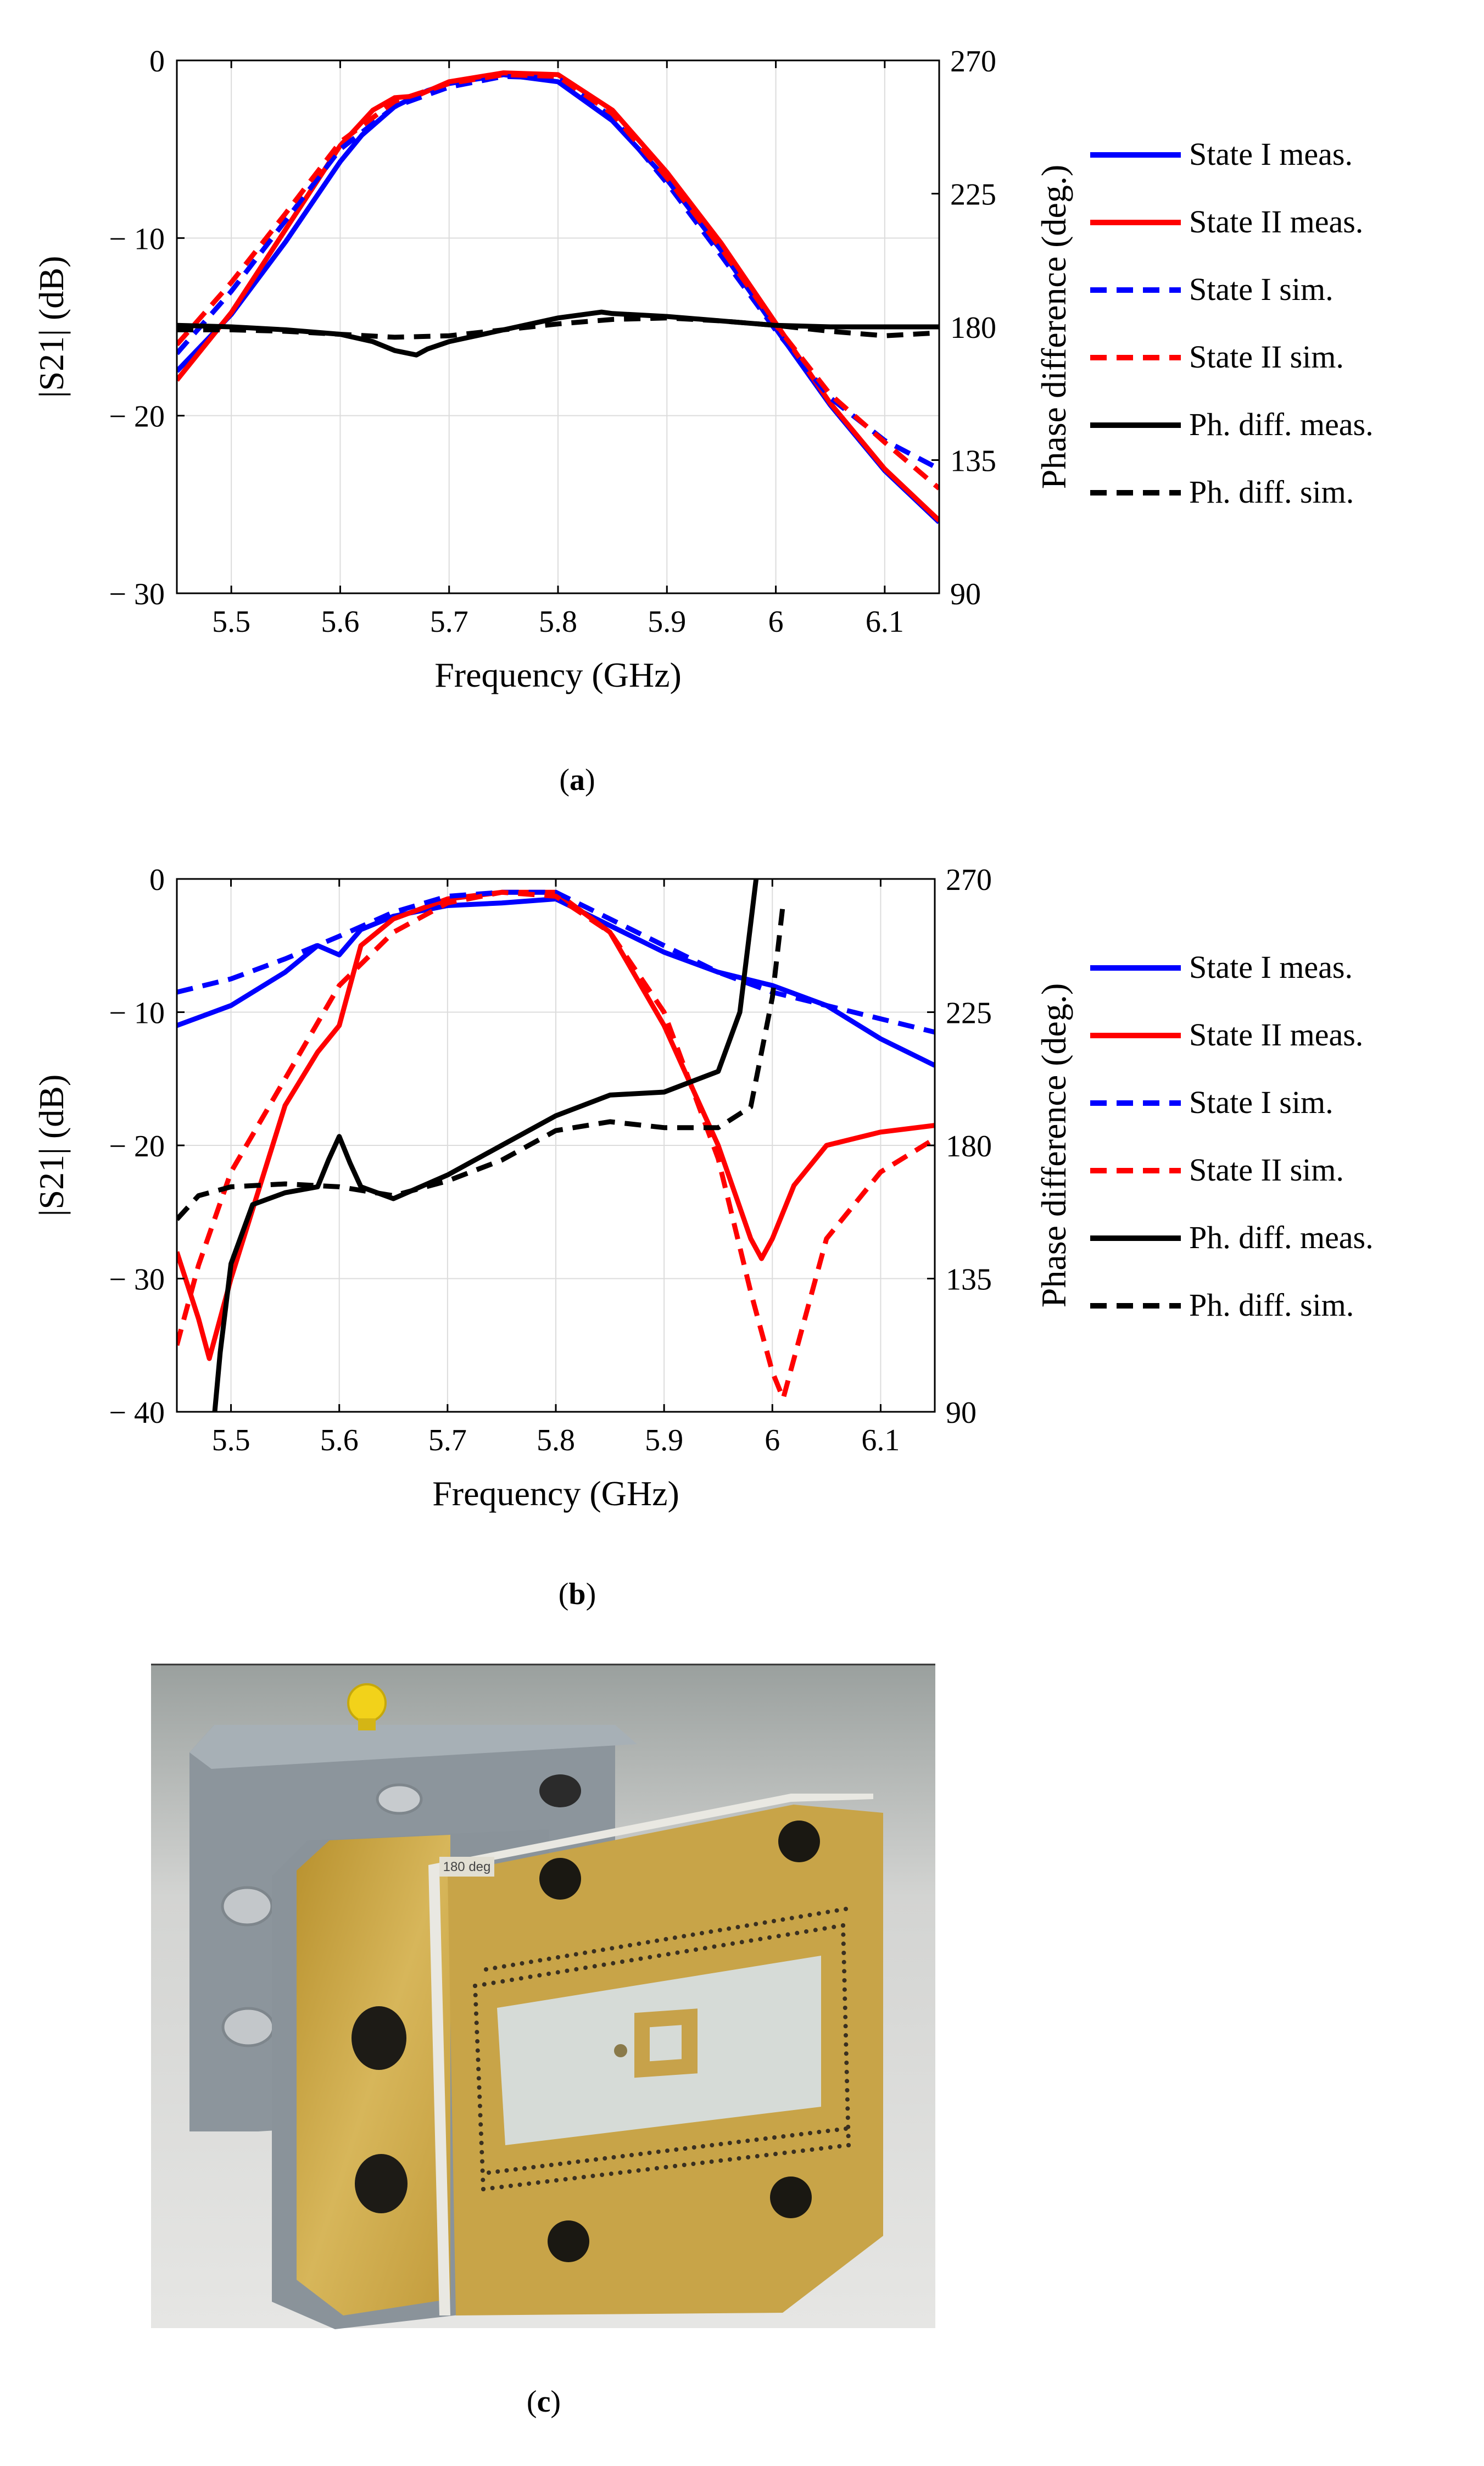 Image resolution: width=1484 pixels, height=2466 pixels. Describe the element at coordinates (1271, 1305) in the screenshot. I see `legend-label: Ph. diff. sim.` at that location.